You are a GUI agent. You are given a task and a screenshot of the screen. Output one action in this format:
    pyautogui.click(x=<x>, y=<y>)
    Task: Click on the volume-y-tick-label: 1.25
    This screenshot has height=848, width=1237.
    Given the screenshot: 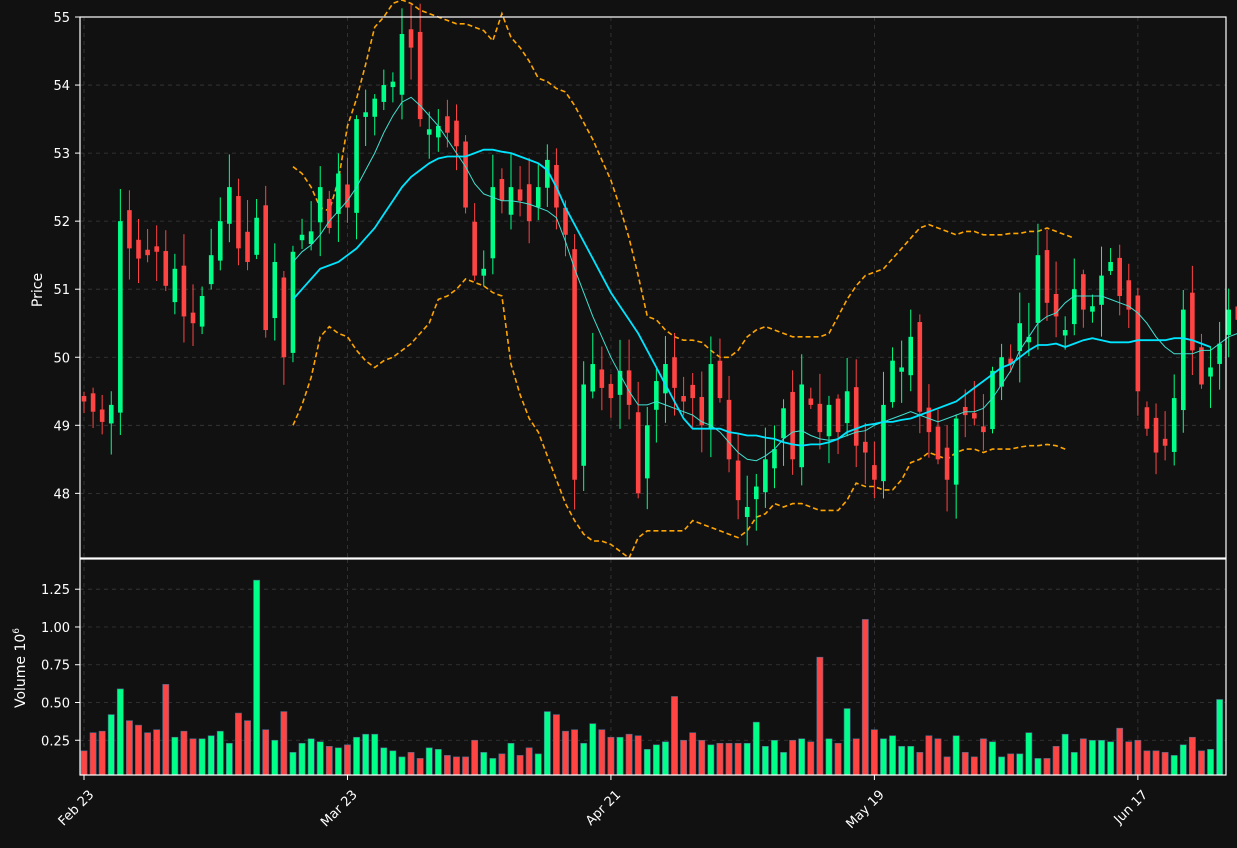 What is the action you would take?
    pyautogui.click(x=55, y=590)
    